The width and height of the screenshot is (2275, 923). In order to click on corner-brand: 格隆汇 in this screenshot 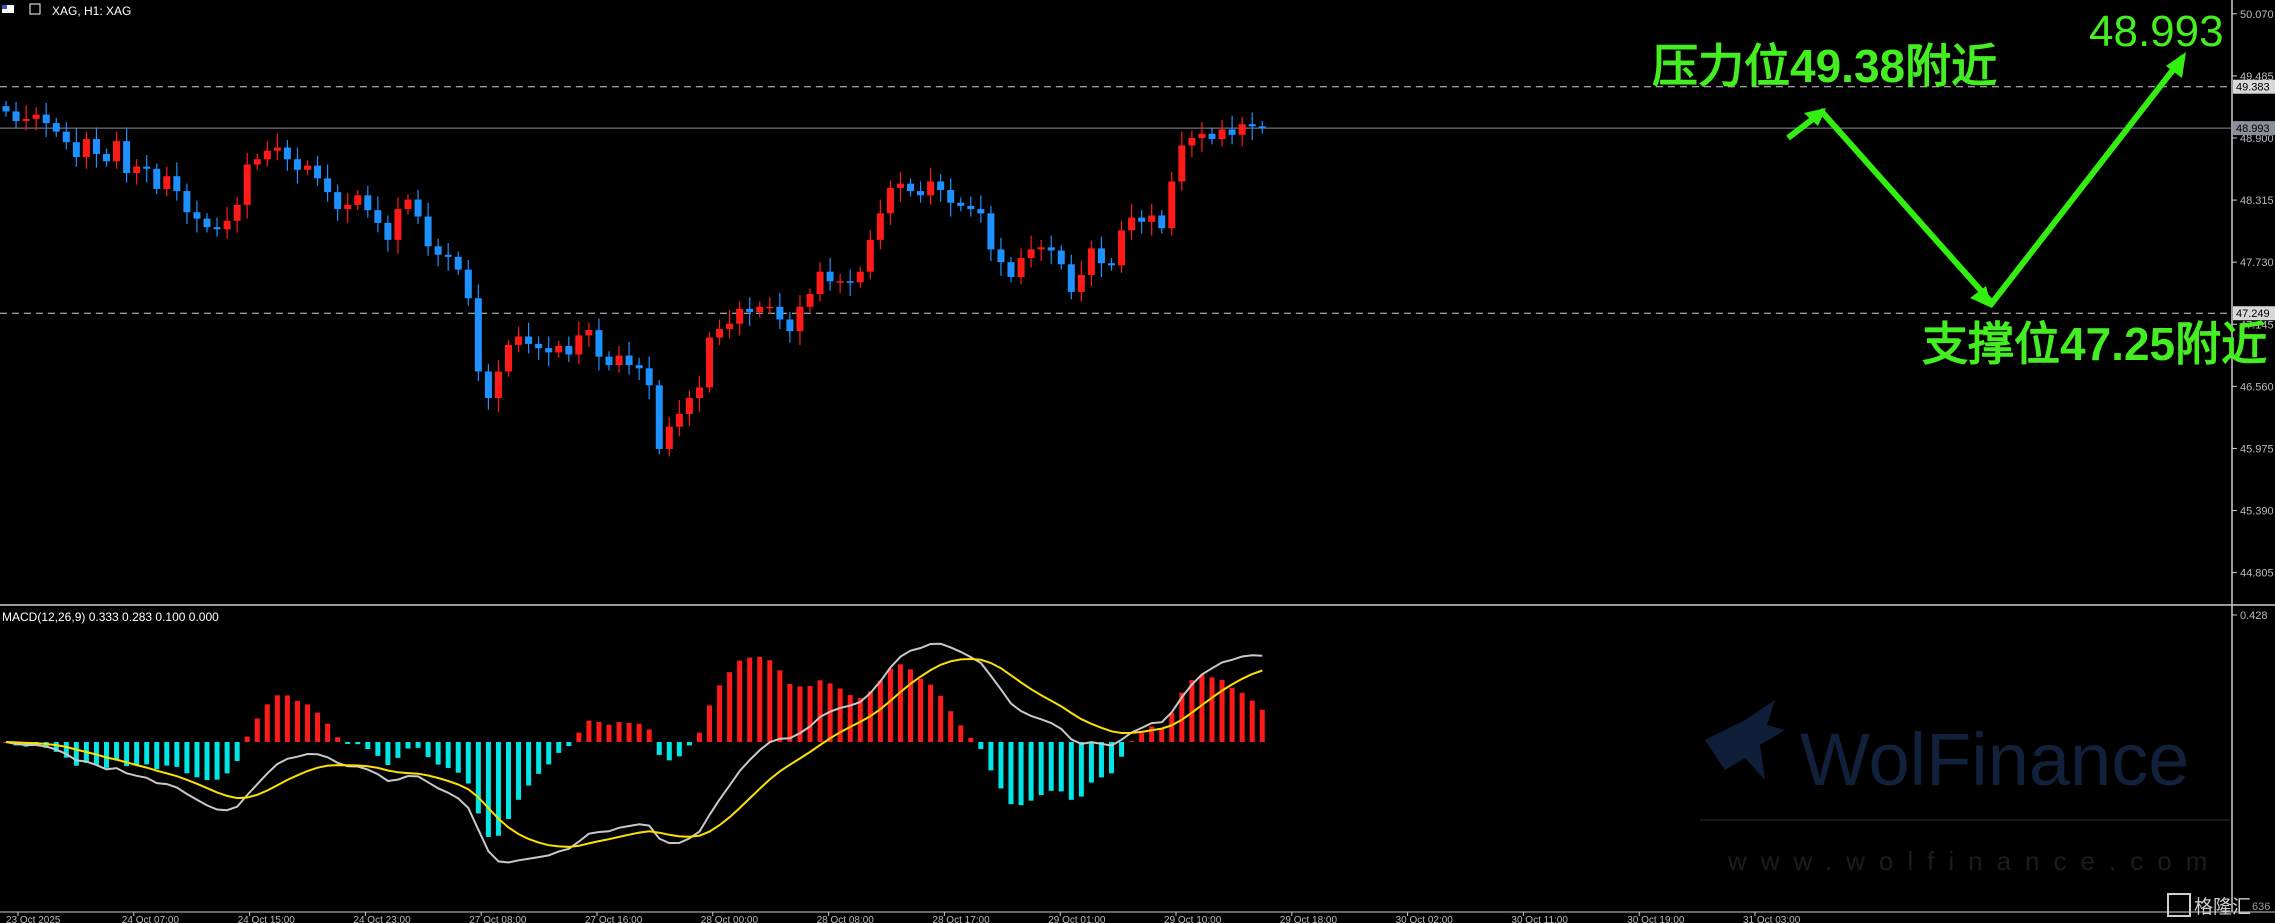, I will do `click(2222, 907)`.